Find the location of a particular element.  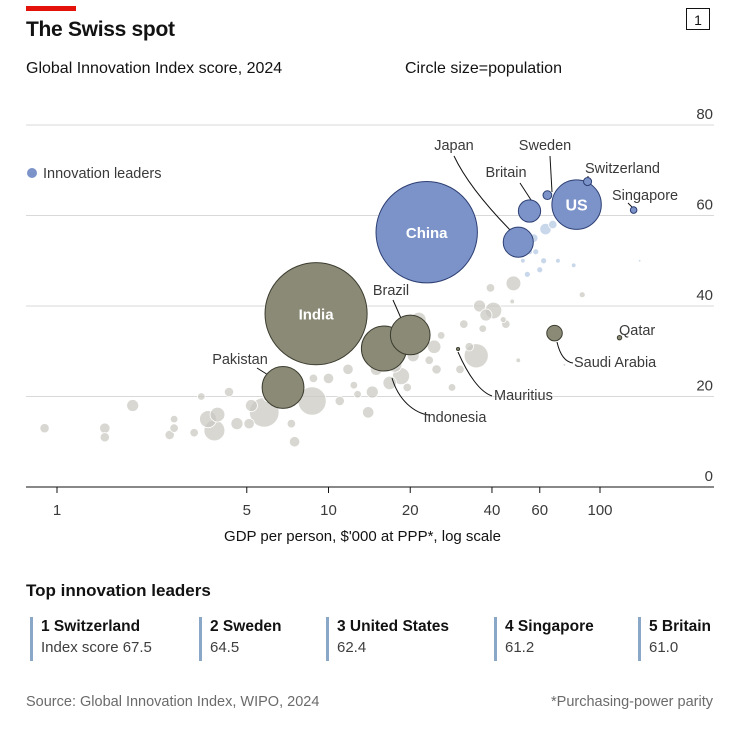

connector-saudi-arabia is located at coordinates (565, 352).